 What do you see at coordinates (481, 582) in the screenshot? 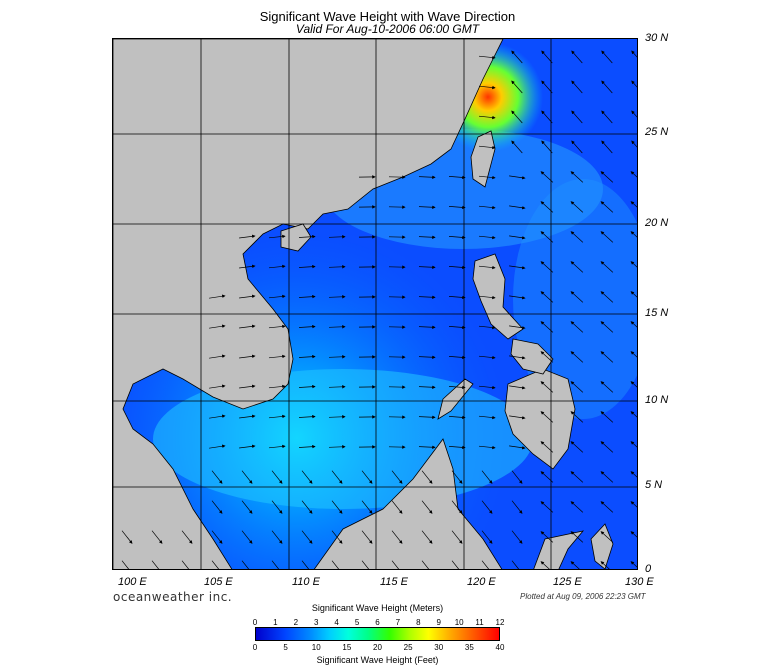
I see `lon-label-120e: 120 E` at bounding box center [481, 582].